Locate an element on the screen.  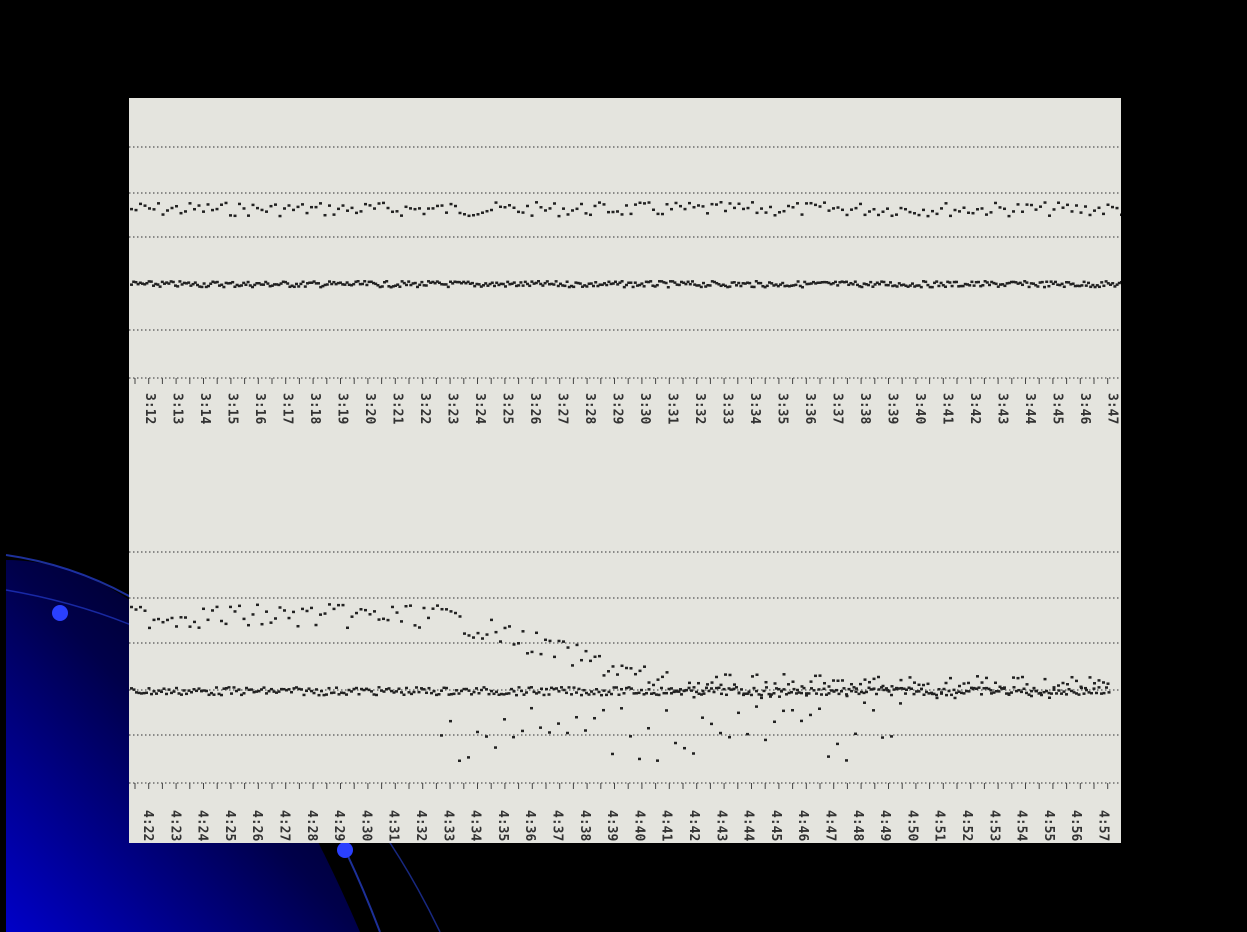
time-label: 3:37 is located at coordinates (837, 408).